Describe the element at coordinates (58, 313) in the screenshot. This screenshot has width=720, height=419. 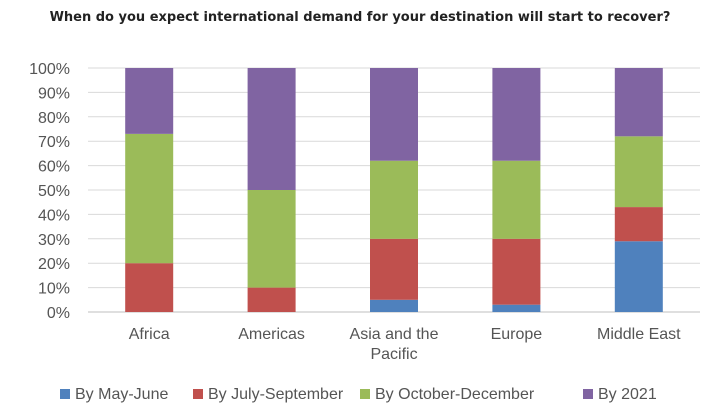
I see `y-tick-label: 0%` at that location.